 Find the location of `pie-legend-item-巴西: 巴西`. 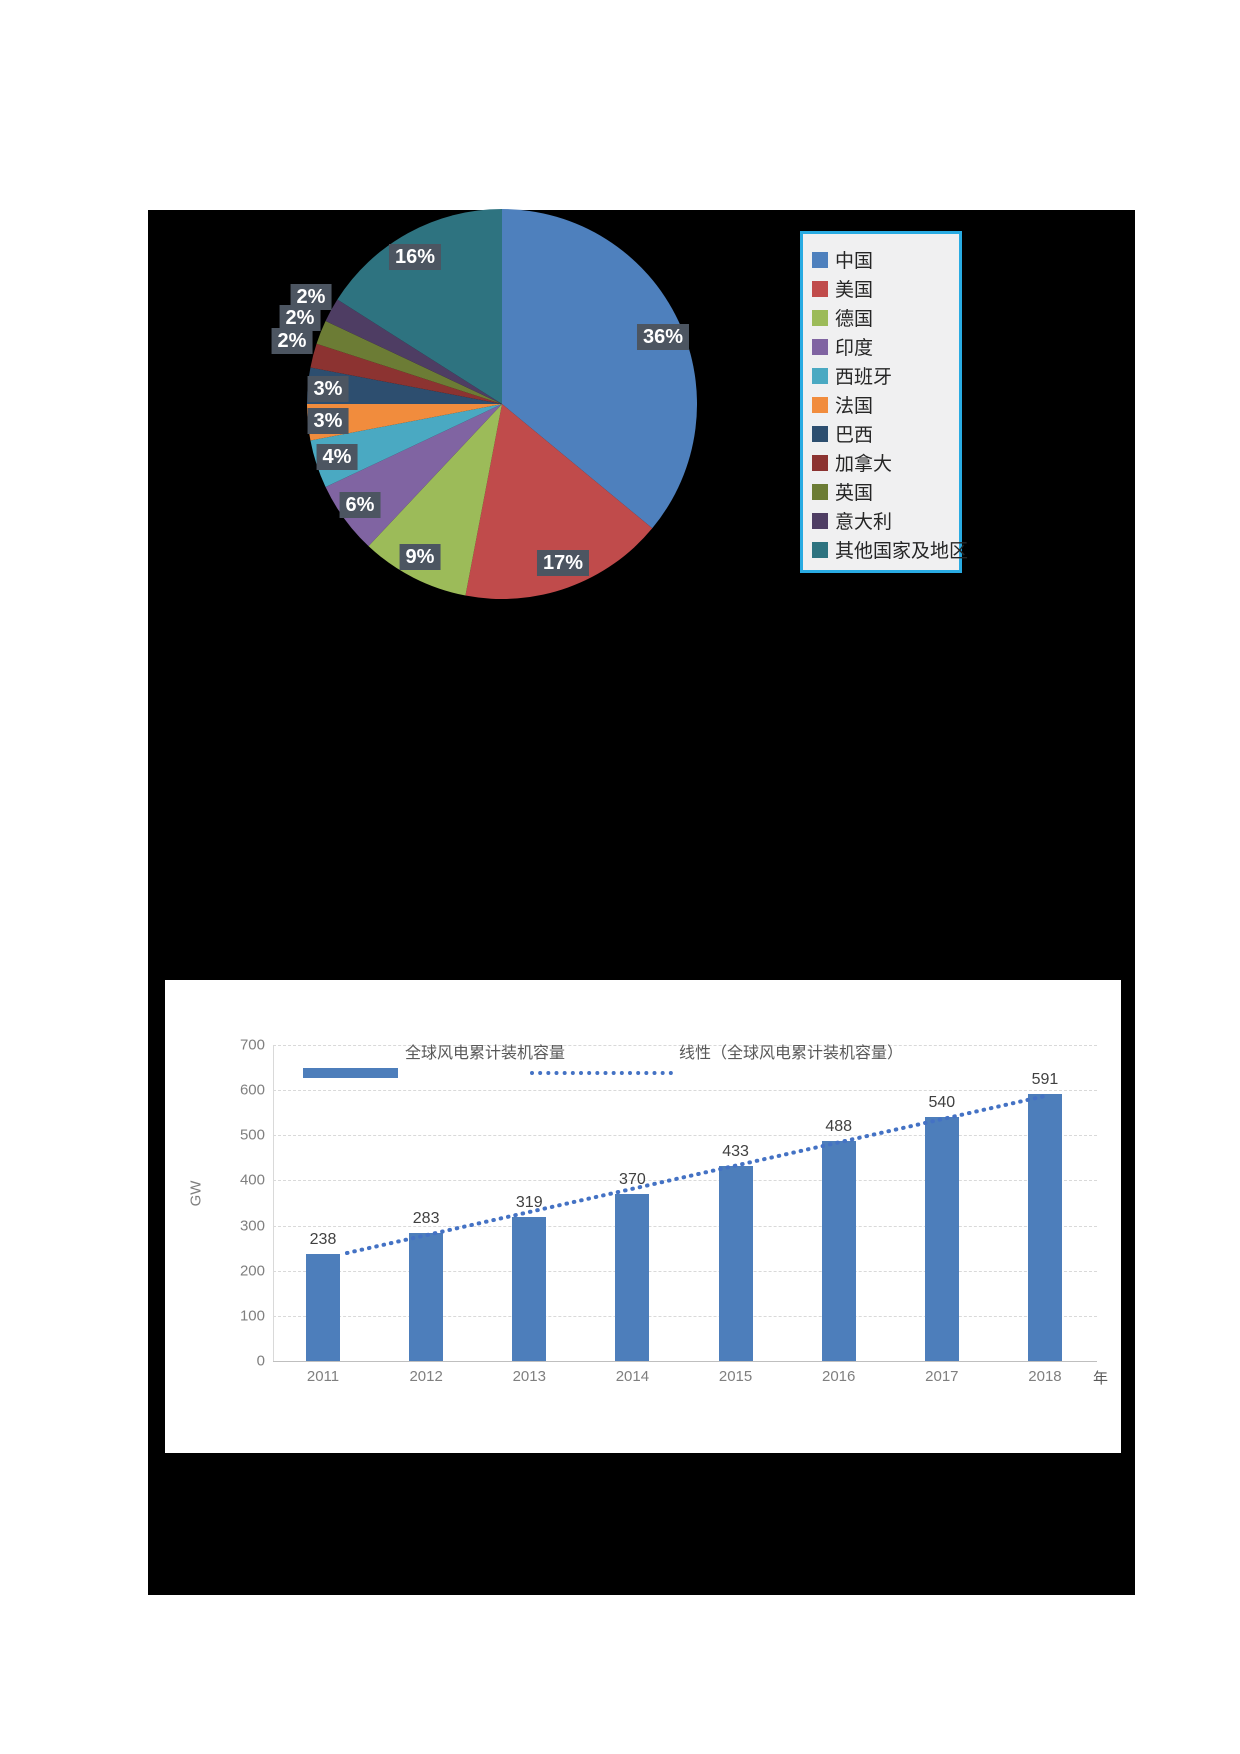

pie-legend-item-巴西: 巴西 is located at coordinates (885, 433).